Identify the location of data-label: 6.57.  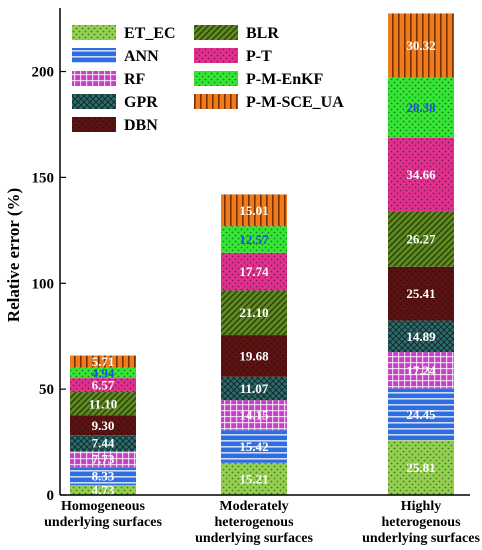
(103, 385).